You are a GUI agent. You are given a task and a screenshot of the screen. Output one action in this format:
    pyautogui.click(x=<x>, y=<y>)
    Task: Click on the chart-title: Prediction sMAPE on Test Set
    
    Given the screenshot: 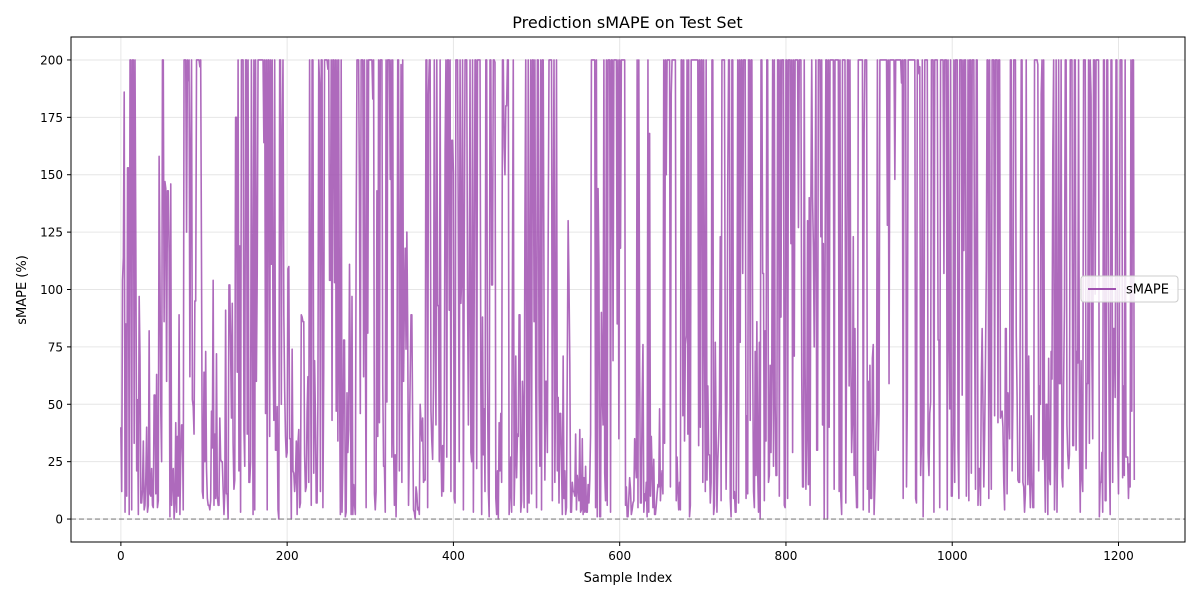 What is the action you would take?
    pyautogui.click(x=627, y=22)
    